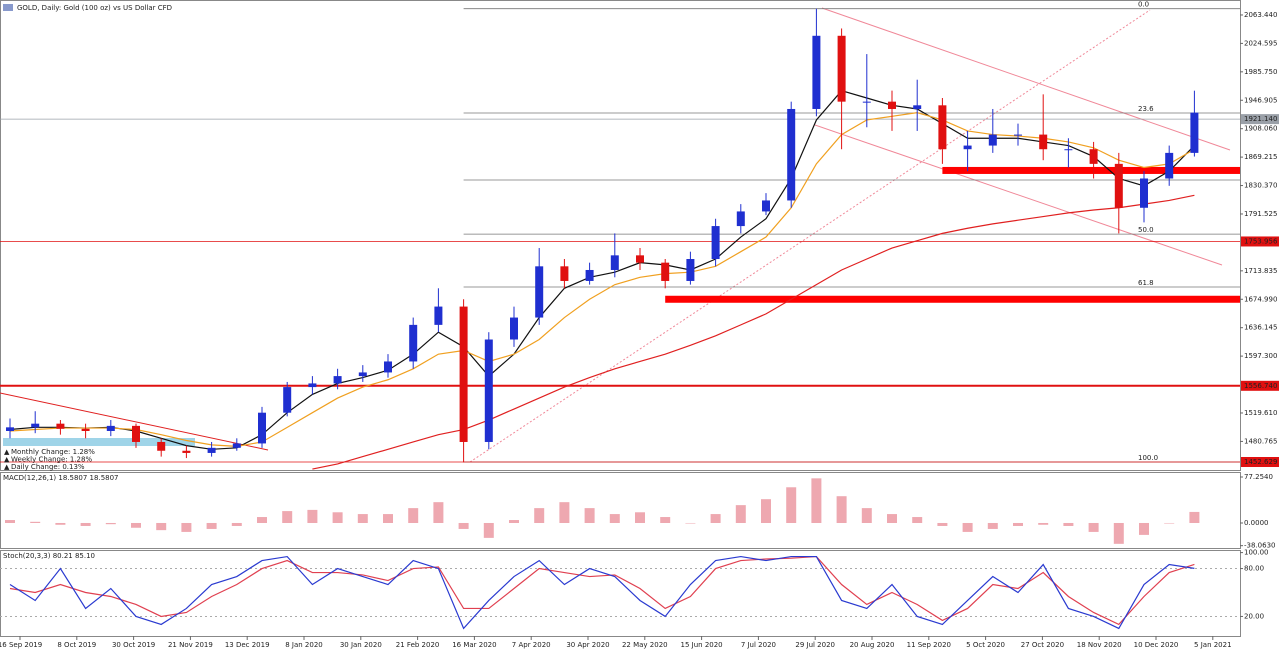 The image size is (1280, 651). What do you see at coordinates (1260, 157) in the screenshot?
I see `y-tick-label: 1869.215` at bounding box center [1260, 157].